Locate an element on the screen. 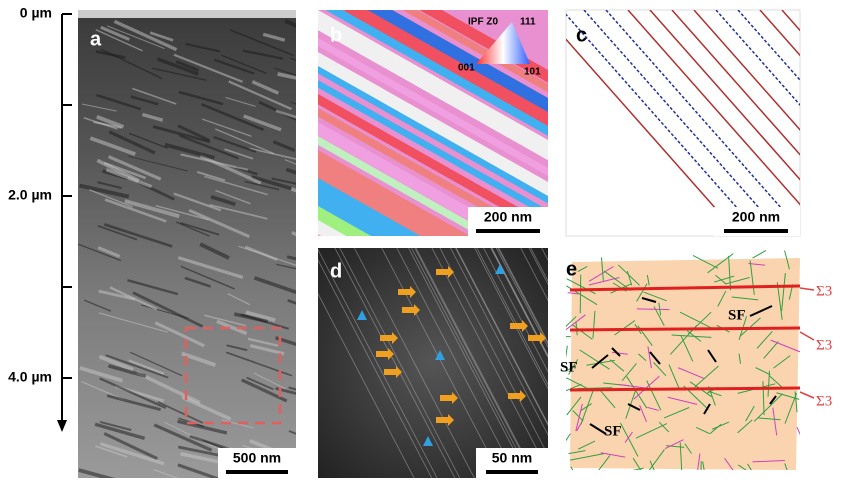 This screenshot has width=841, height=486. simulation-box is located at coordinates (685, 364).